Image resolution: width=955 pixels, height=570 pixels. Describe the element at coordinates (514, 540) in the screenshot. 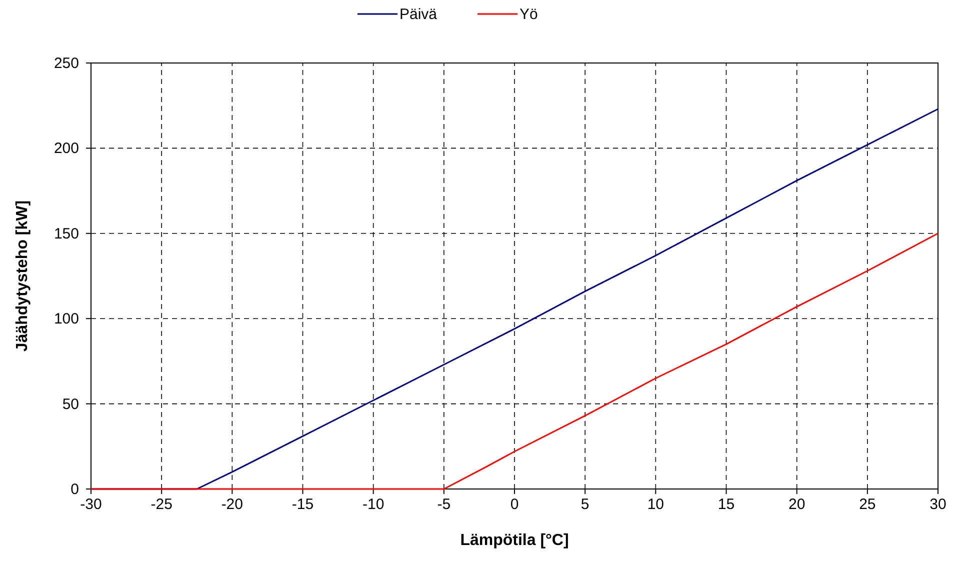

I see `x-axis-title: Lämpötila [°C]` at that location.